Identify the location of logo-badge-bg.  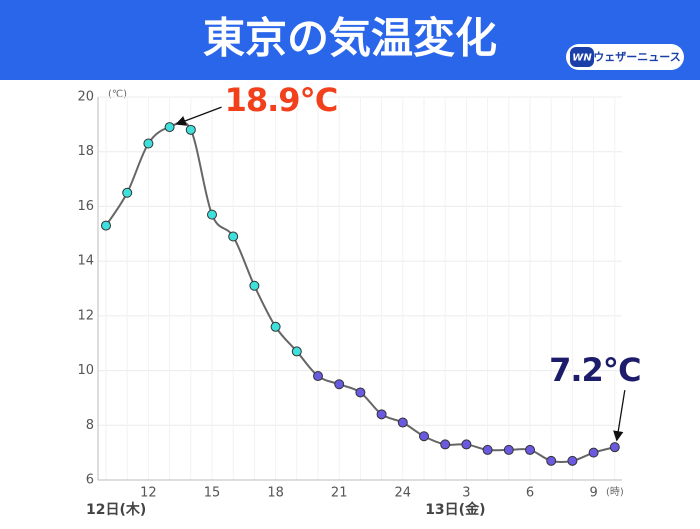
(582, 57).